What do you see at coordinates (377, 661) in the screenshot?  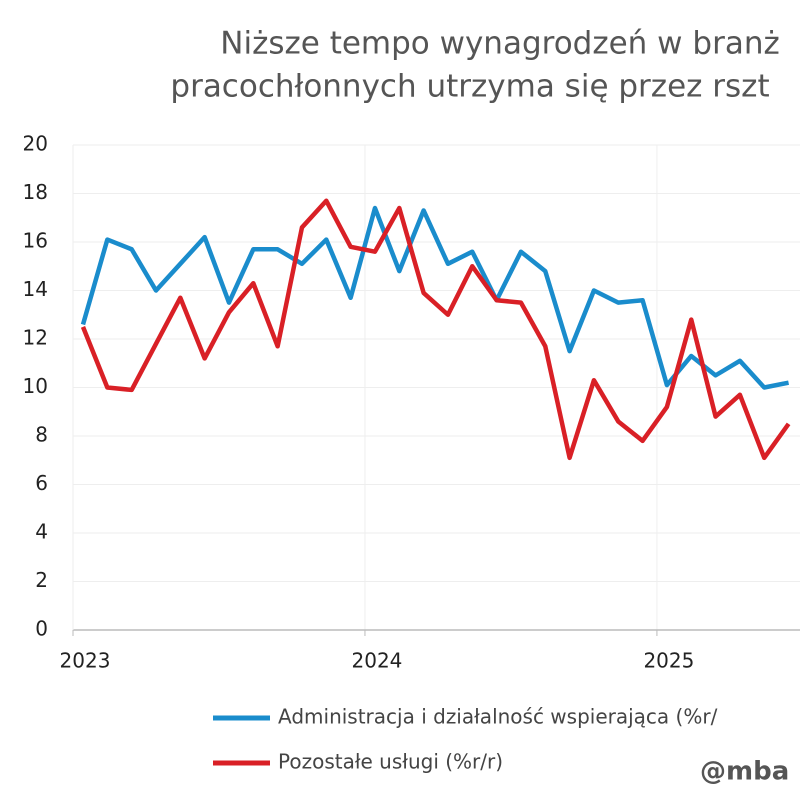 I see `x-tick-label: 2024` at bounding box center [377, 661].